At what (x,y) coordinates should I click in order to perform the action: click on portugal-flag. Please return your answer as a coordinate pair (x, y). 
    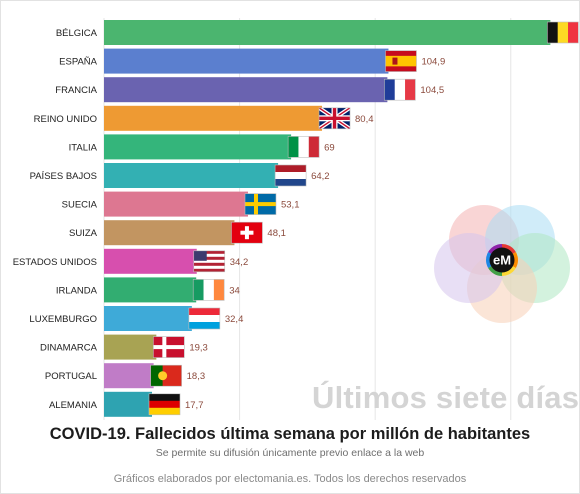
    Looking at the image, I should click on (166, 375).